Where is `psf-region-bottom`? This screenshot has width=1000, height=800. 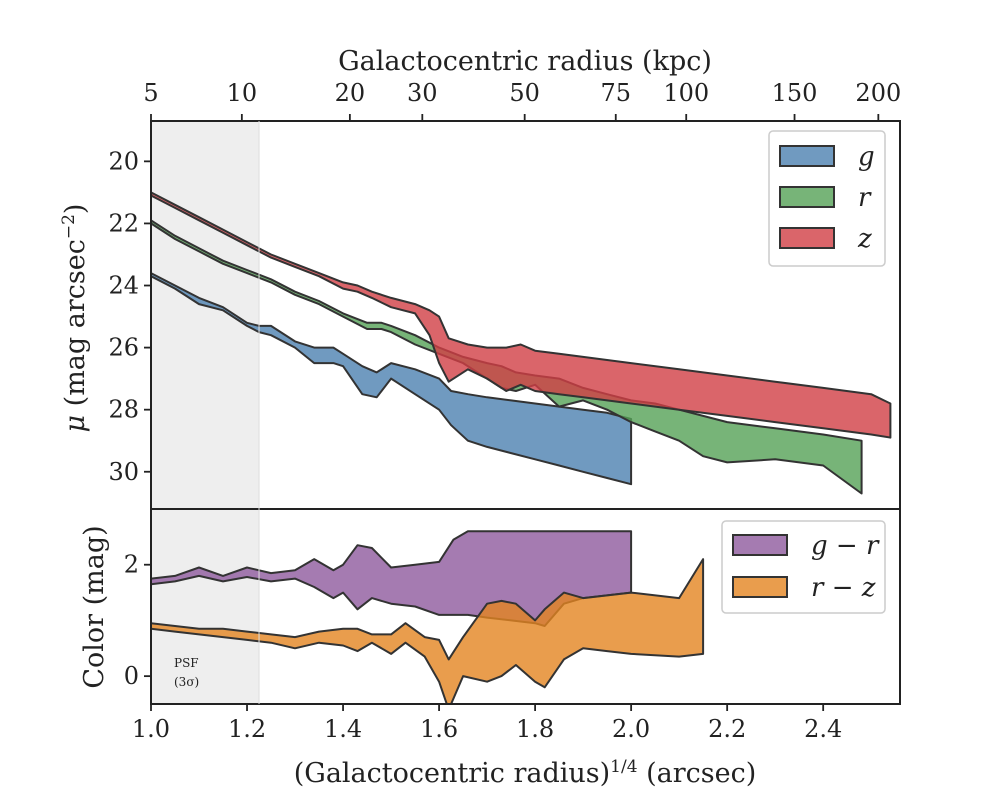 psf-region-bottom is located at coordinates (205, 606).